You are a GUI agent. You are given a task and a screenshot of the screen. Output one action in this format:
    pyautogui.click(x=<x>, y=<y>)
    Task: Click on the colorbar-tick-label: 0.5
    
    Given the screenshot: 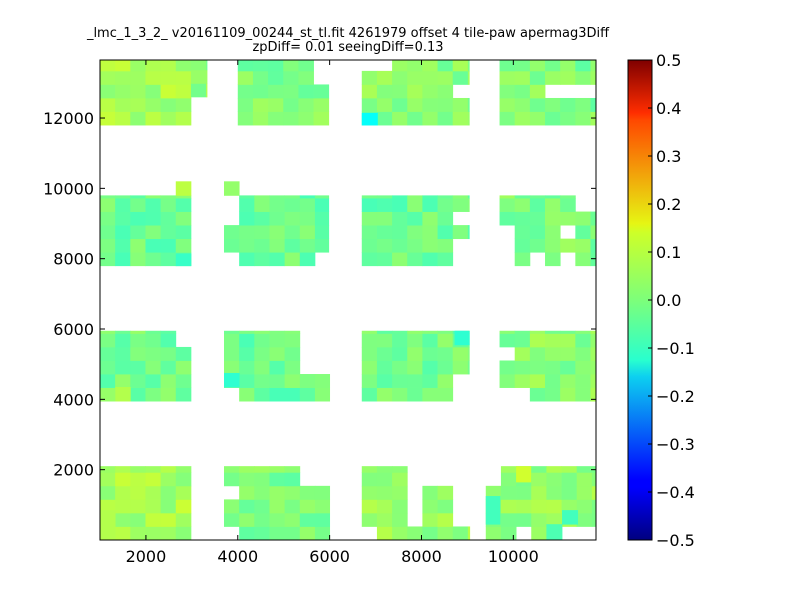 What is the action you would take?
    pyautogui.click(x=668, y=60)
    